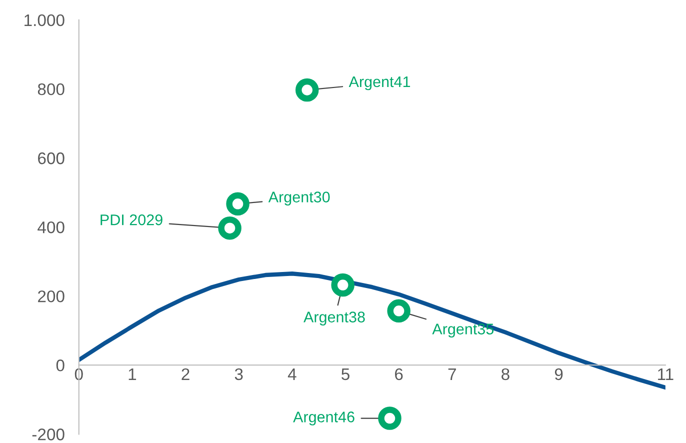  What do you see at coordinates (51, 89) in the screenshot?
I see `y-tick-label: 800` at bounding box center [51, 89].